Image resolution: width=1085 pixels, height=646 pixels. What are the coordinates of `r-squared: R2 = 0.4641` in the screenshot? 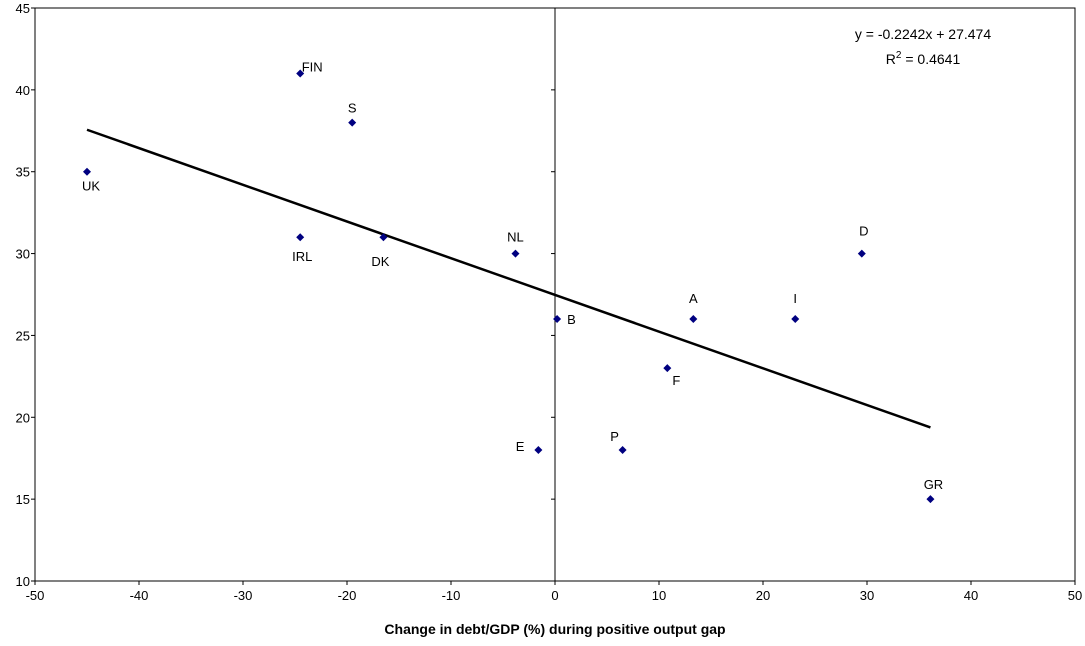 It's located at (923, 58).